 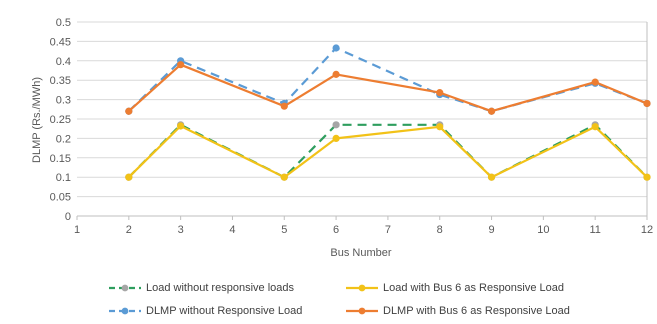 I want to click on x-tick-label: 3, so click(x=181, y=230).